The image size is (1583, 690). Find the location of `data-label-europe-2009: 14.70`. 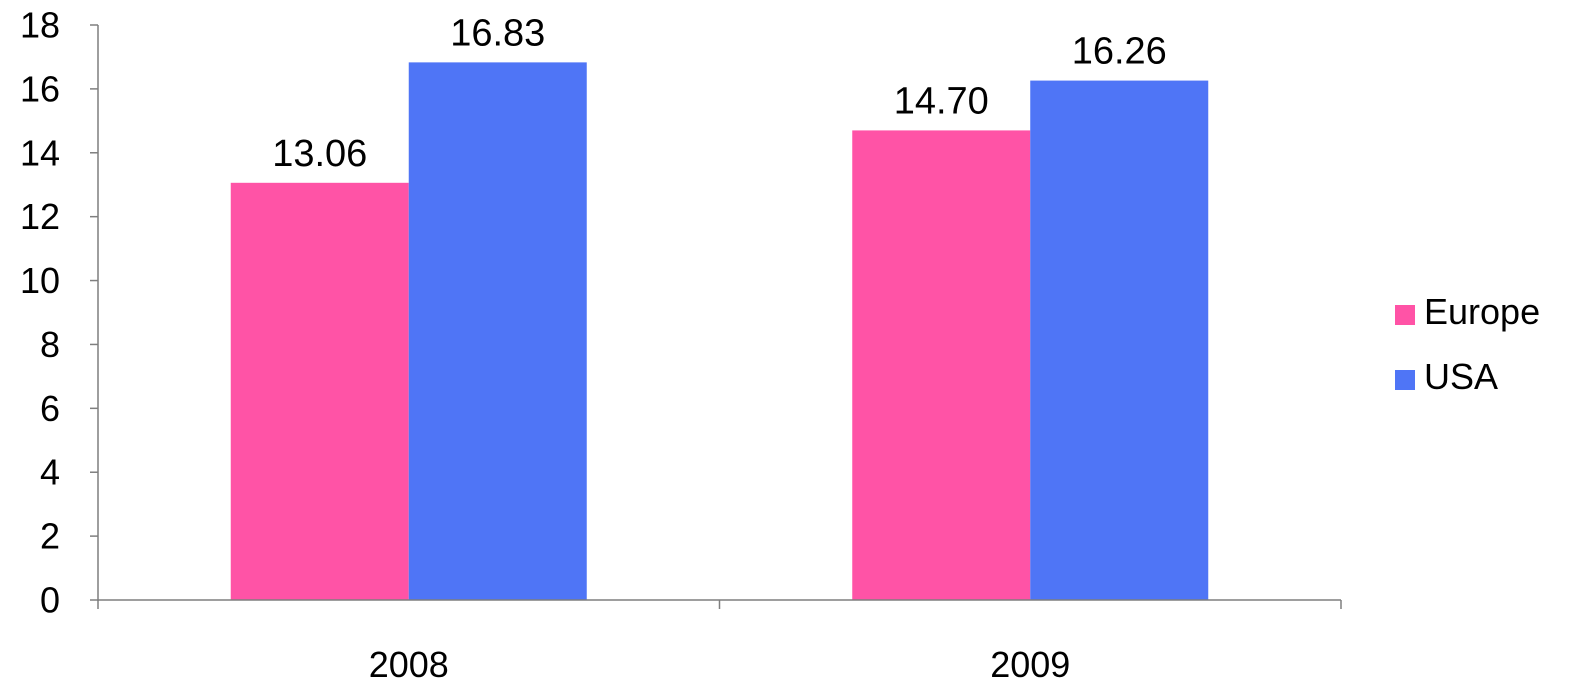

data-label-europe-2009: 14.70 is located at coordinates (941, 101).